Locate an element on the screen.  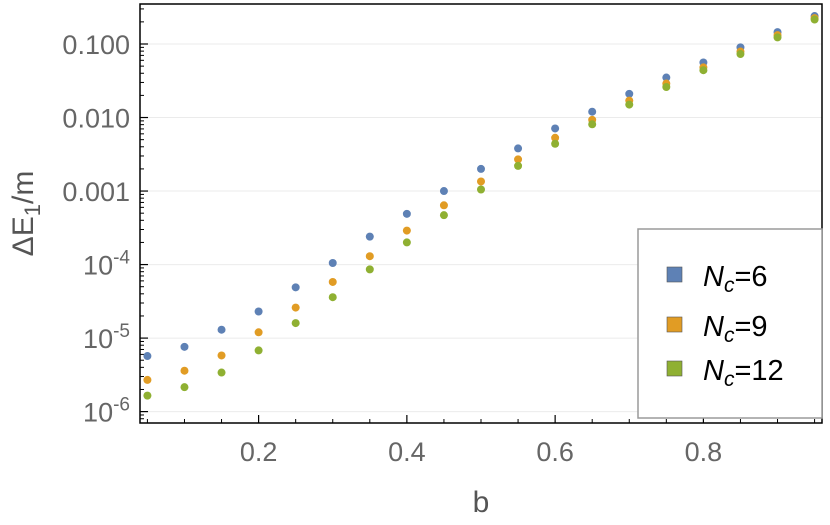
x-axis: 0.2 0.4 0.6 0.8 is located at coordinates (481, 441).